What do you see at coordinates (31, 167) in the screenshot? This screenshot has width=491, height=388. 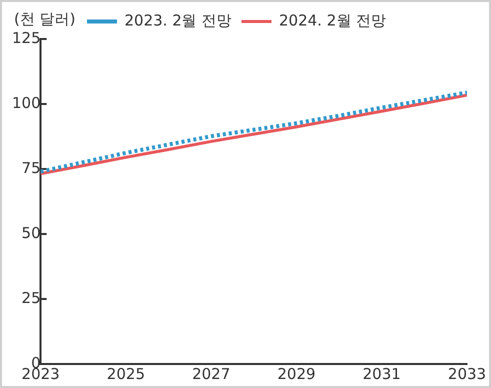 I see `y-tick-label: 75` at bounding box center [31, 167].